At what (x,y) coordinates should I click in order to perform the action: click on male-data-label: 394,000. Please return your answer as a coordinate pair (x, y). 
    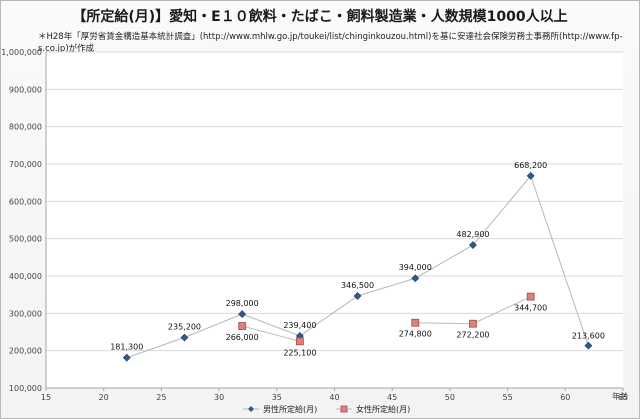
    Looking at the image, I should click on (415, 267).